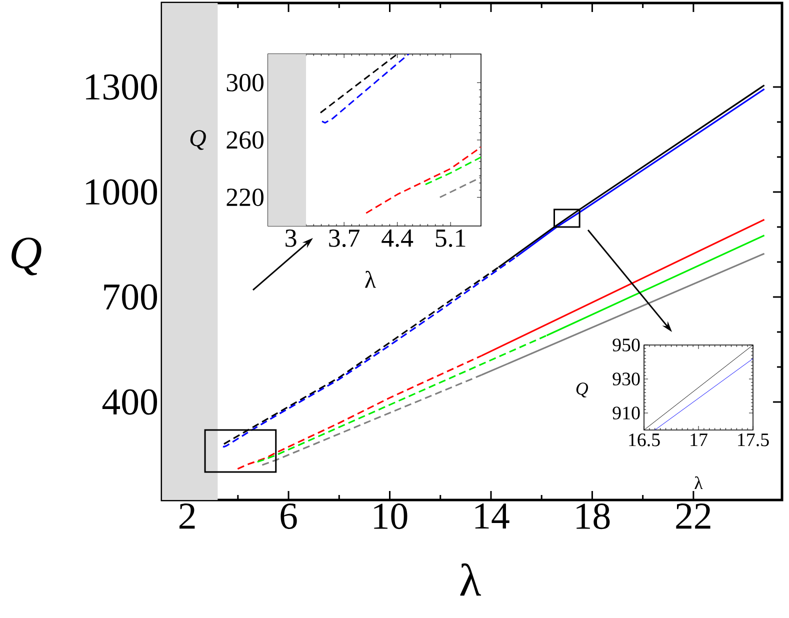 Image resolution: width=789 pixels, height=618 pixels. Describe the element at coordinates (245, 83) in the screenshot. I see `y-tick-label: 300` at that location.